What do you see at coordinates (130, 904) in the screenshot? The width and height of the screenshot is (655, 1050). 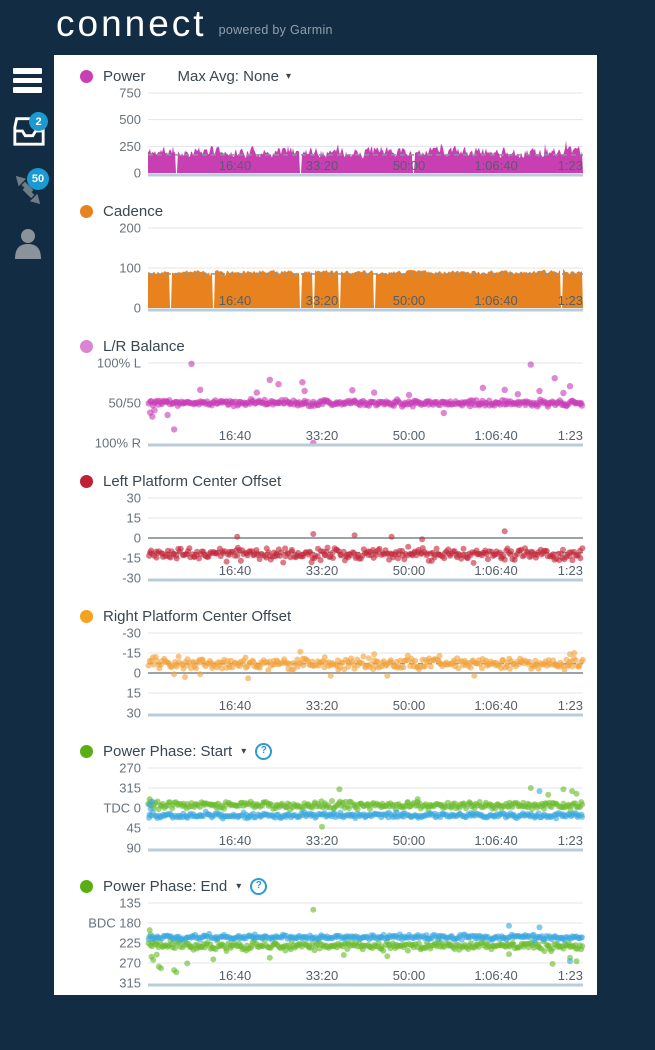 I see `svg-text: 135` at bounding box center [130, 904].